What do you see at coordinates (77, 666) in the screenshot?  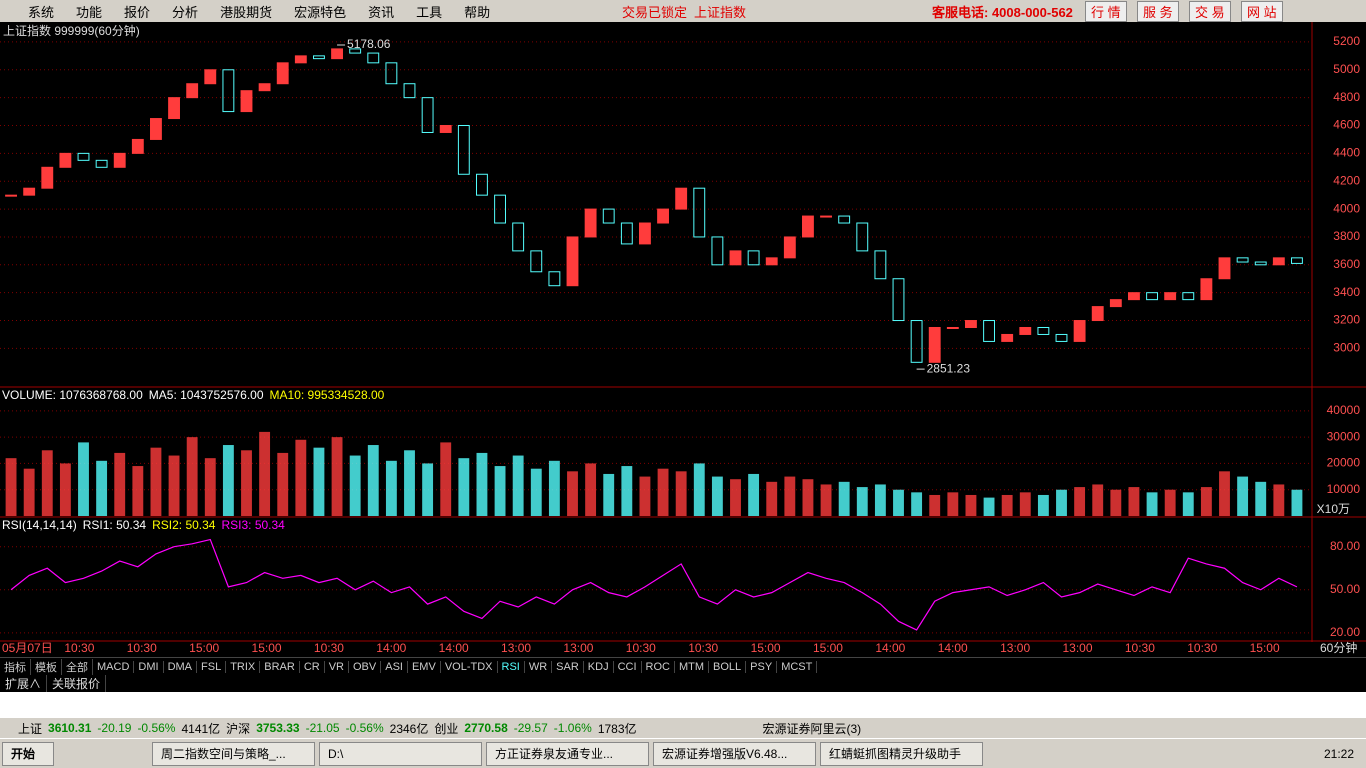 I see `indicator-tab: 全部` at bounding box center [77, 666].